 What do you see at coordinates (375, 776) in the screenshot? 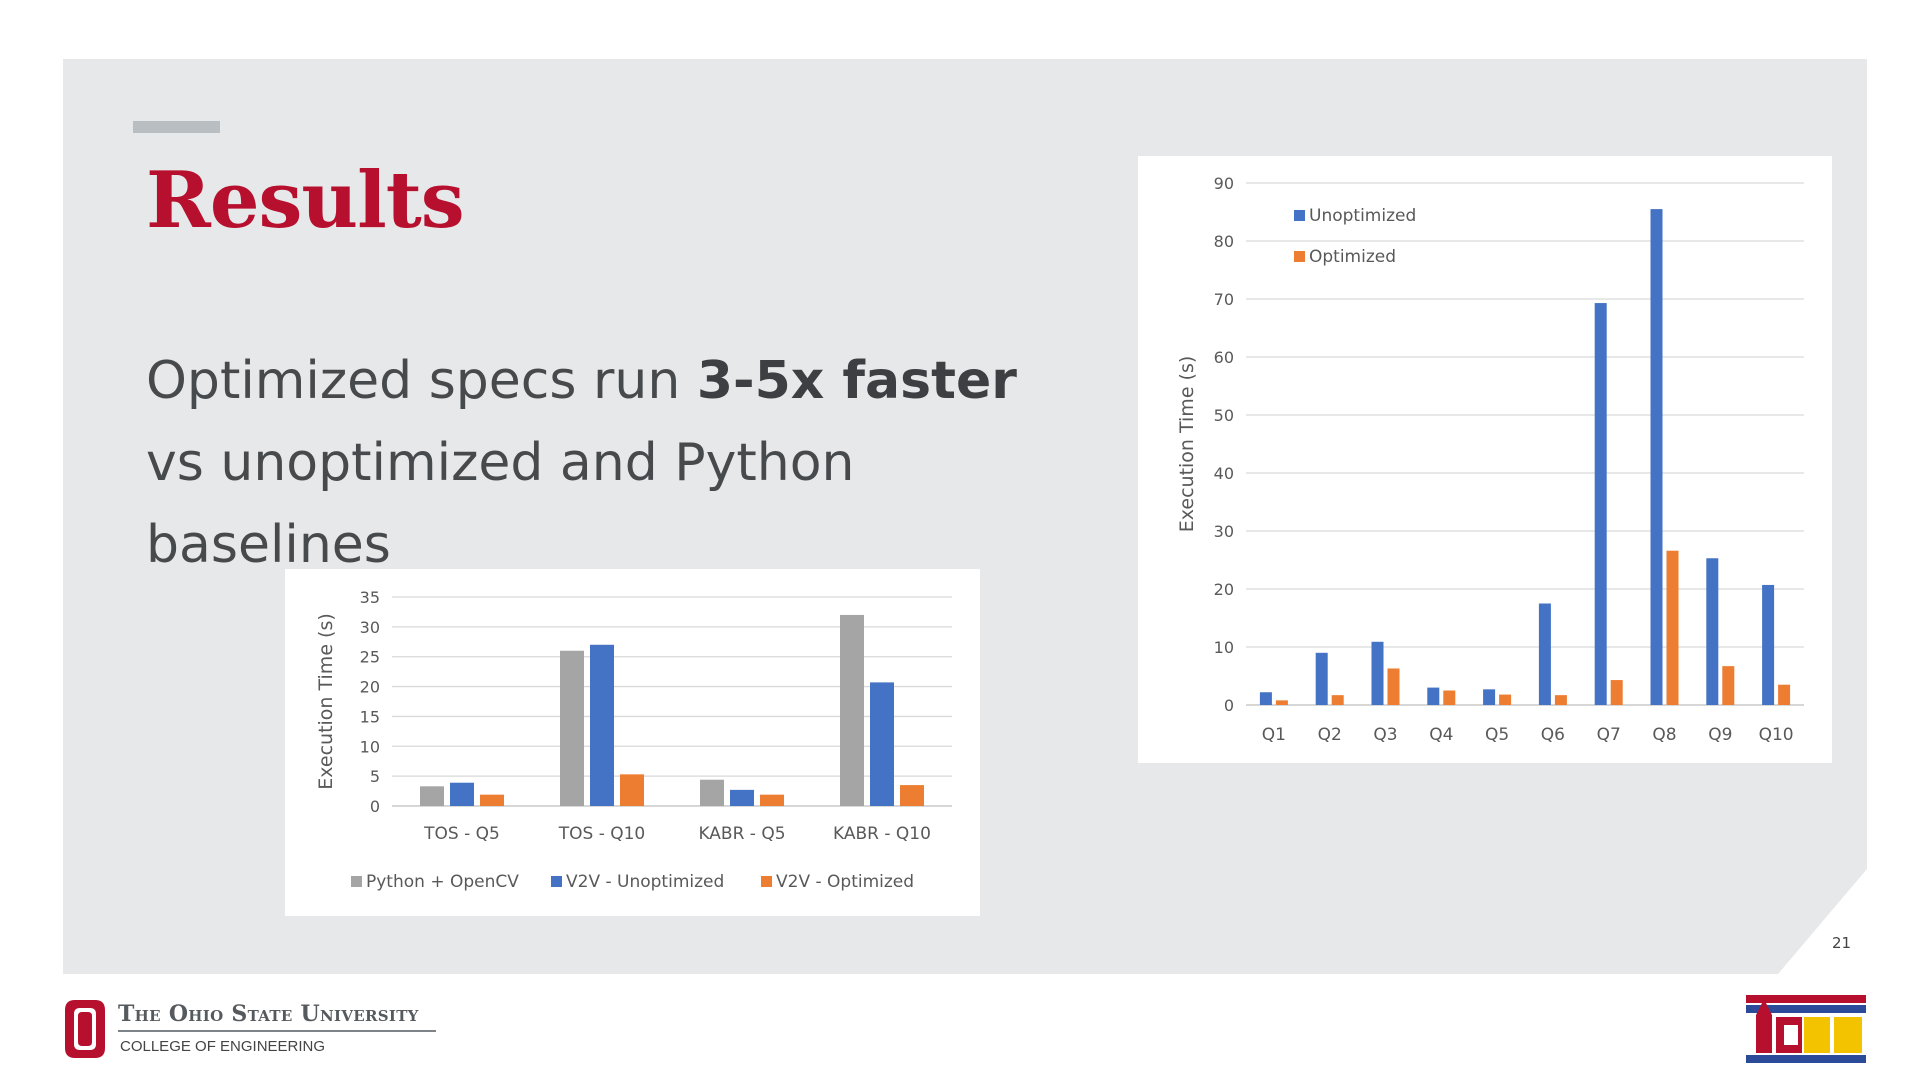
I see `y-tick-label: 5` at bounding box center [375, 776].